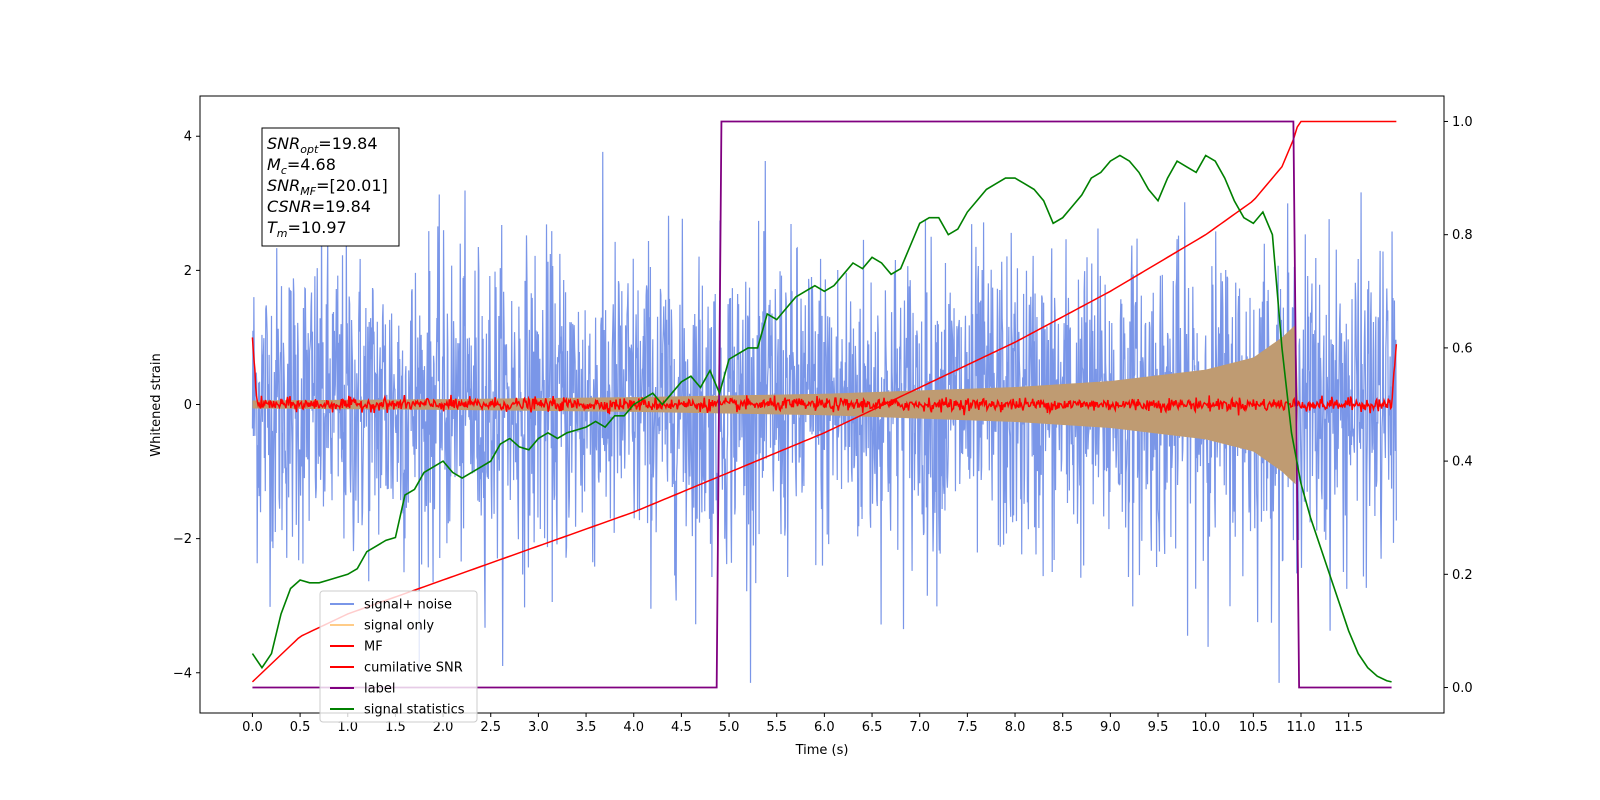  What do you see at coordinates (300, 727) in the screenshot?
I see `x-tick-label: 0.5` at bounding box center [300, 727].